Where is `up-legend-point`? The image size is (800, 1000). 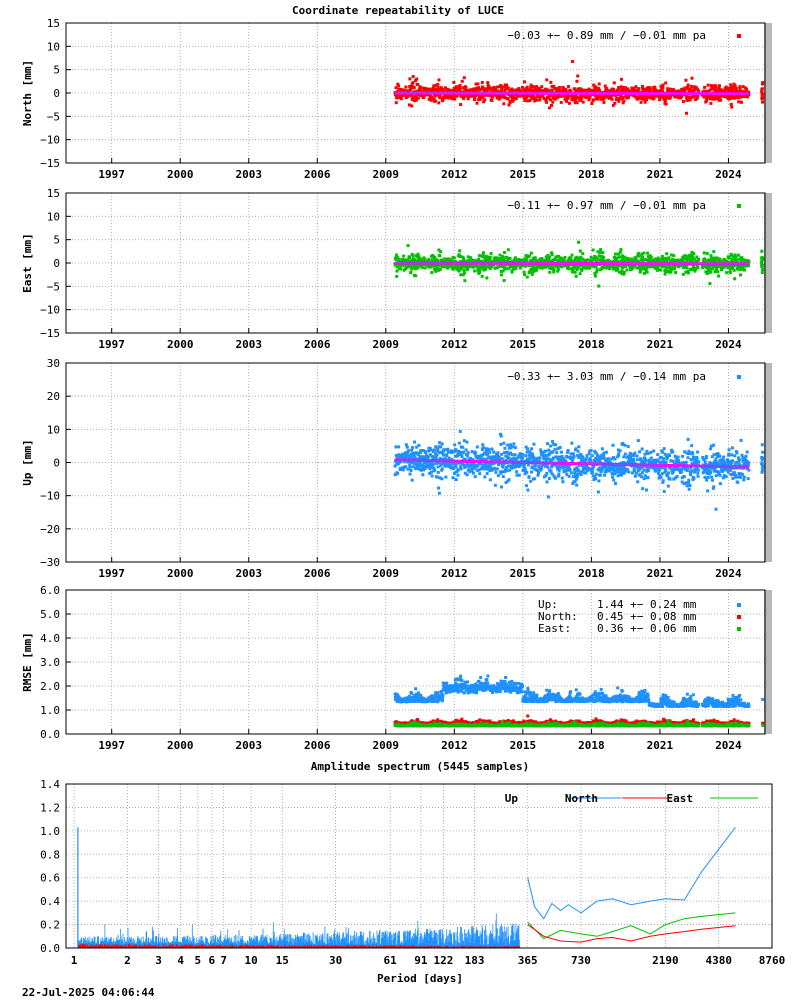 up-legend-point is located at coordinates (739, 377).